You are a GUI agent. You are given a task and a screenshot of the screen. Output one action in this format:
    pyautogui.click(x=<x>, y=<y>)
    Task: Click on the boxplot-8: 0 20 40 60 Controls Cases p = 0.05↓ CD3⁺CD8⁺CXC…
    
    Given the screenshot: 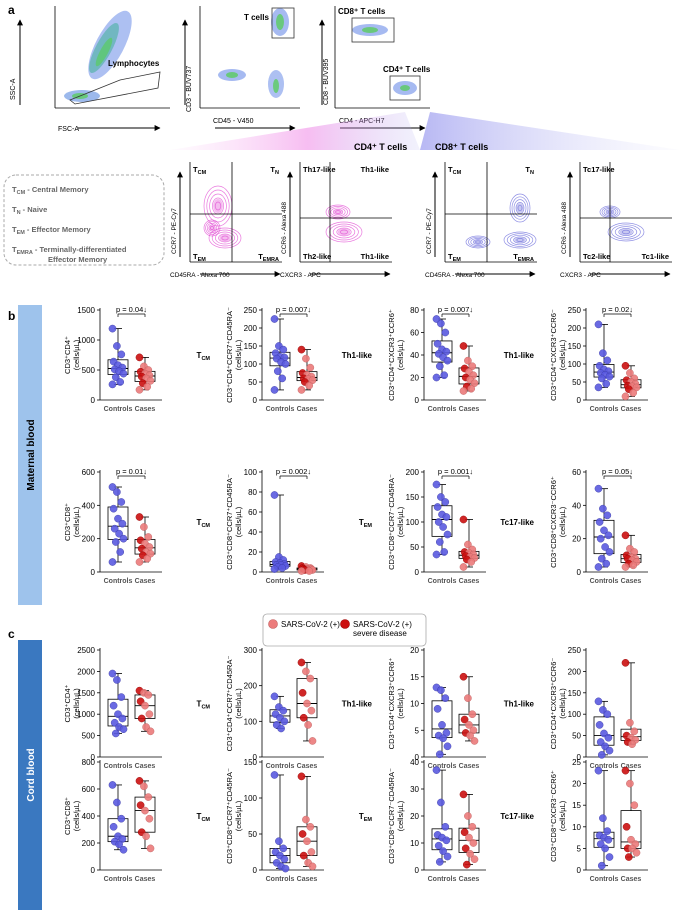 What is the action you would take?
    pyautogui.click(x=574, y=526)
    